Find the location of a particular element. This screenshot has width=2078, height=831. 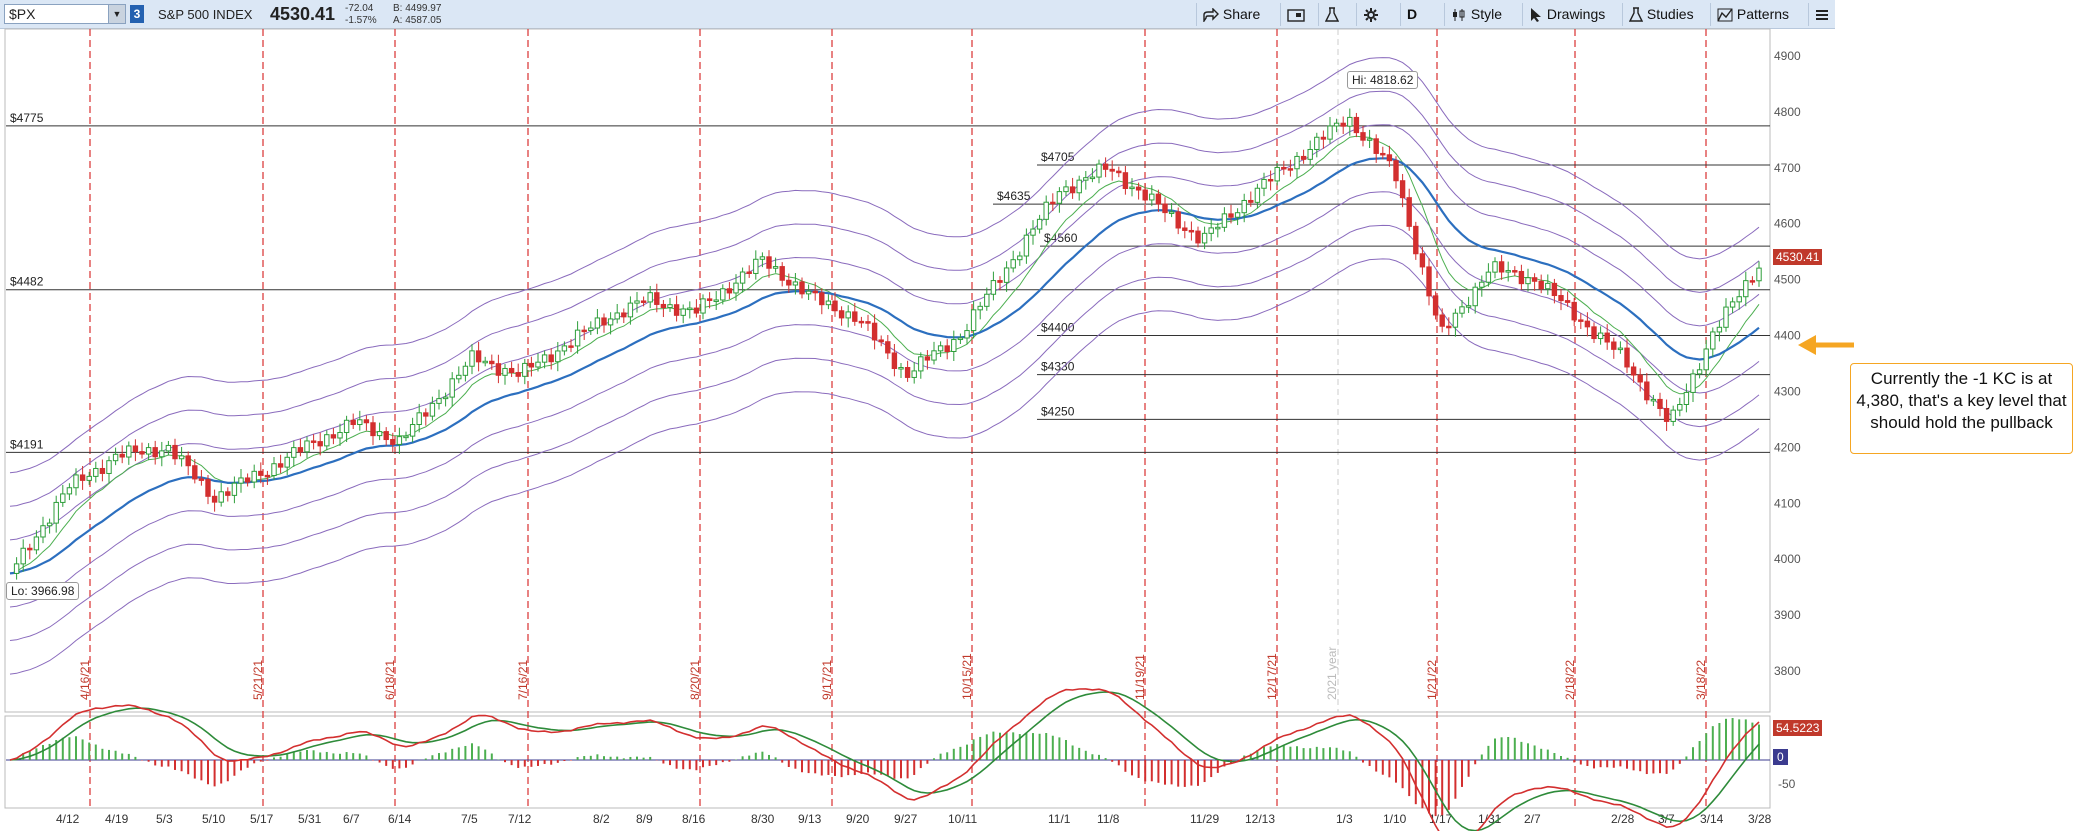

menu-button is located at coordinates (1821, 14).